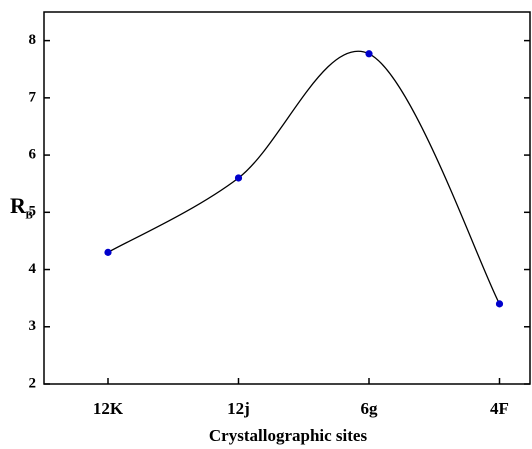 This screenshot has height=449, width=532. I want to click on x-axis-label: Crystallographic sites, so click(288, 435).